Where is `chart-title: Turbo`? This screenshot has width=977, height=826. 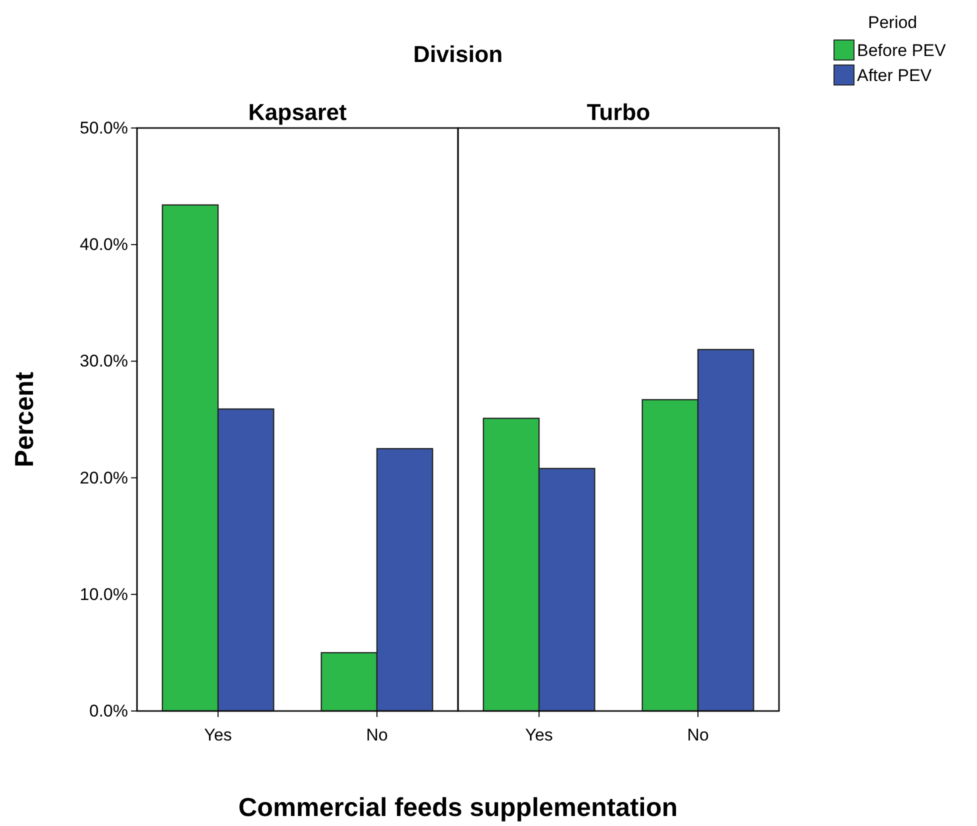
chart-title: Turbo is located at coordinates (618, 112).